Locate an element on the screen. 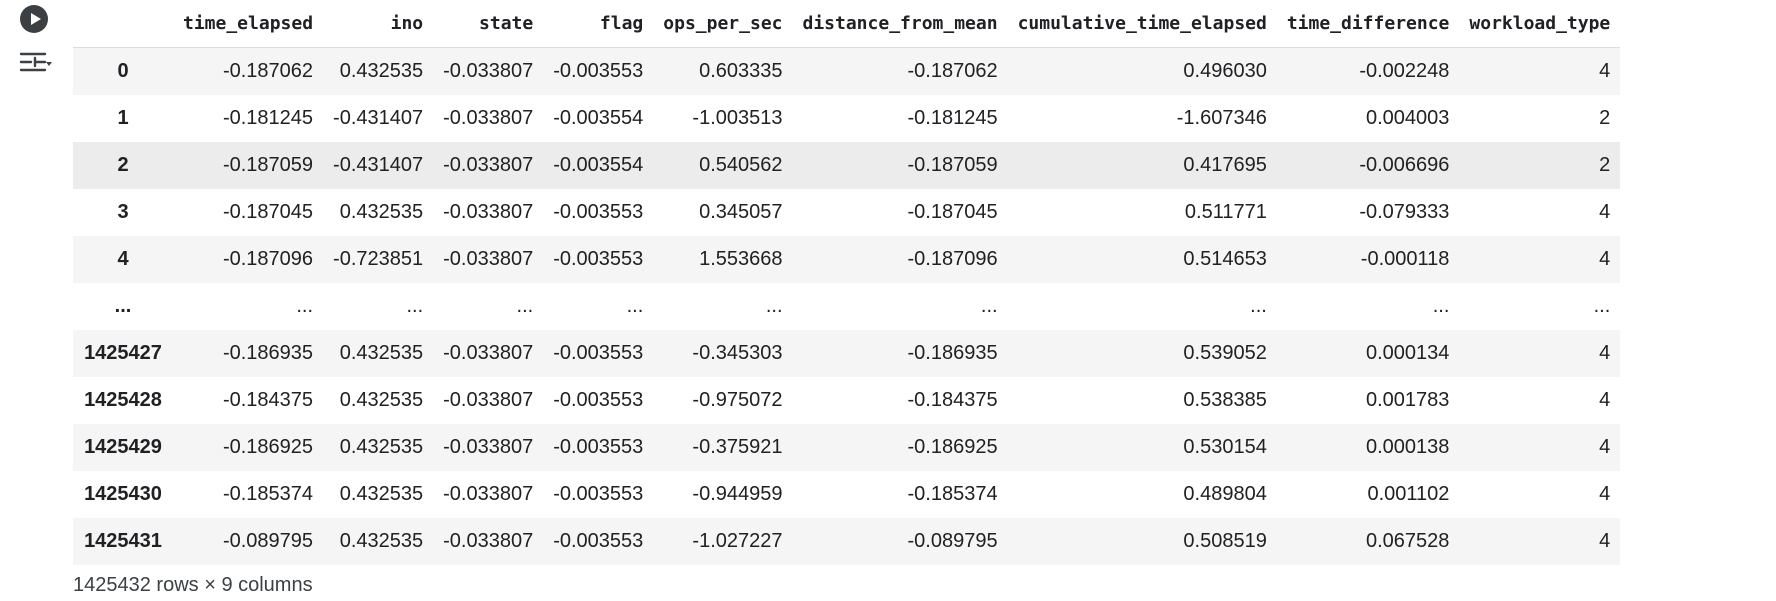  table-cell: -0.079333 is located at coordinates (1404, 212).